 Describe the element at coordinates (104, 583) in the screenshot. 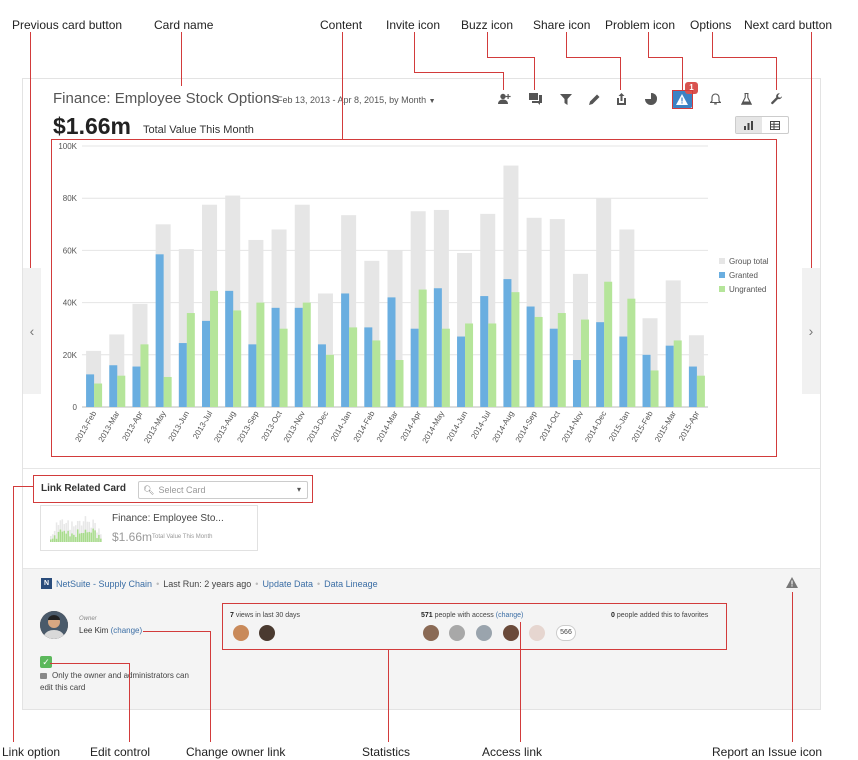

I see `data-source-link: NetSuite - Supply Chain` at that location.